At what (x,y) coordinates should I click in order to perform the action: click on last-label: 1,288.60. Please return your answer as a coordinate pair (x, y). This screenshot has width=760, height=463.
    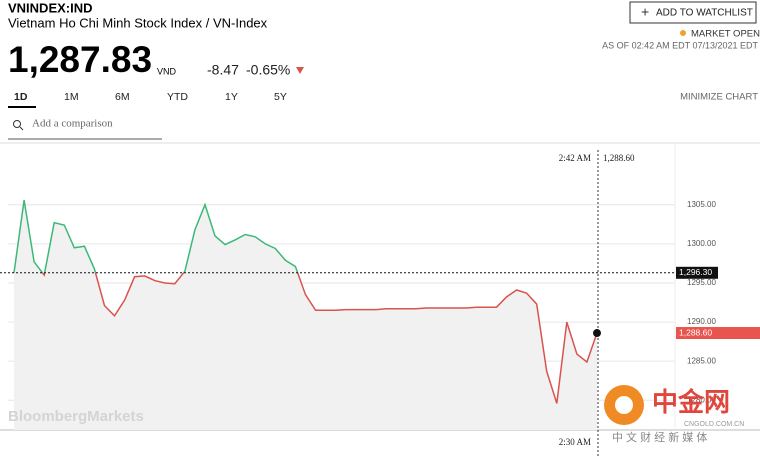
    Looking at the image, I should click on (695, 332).